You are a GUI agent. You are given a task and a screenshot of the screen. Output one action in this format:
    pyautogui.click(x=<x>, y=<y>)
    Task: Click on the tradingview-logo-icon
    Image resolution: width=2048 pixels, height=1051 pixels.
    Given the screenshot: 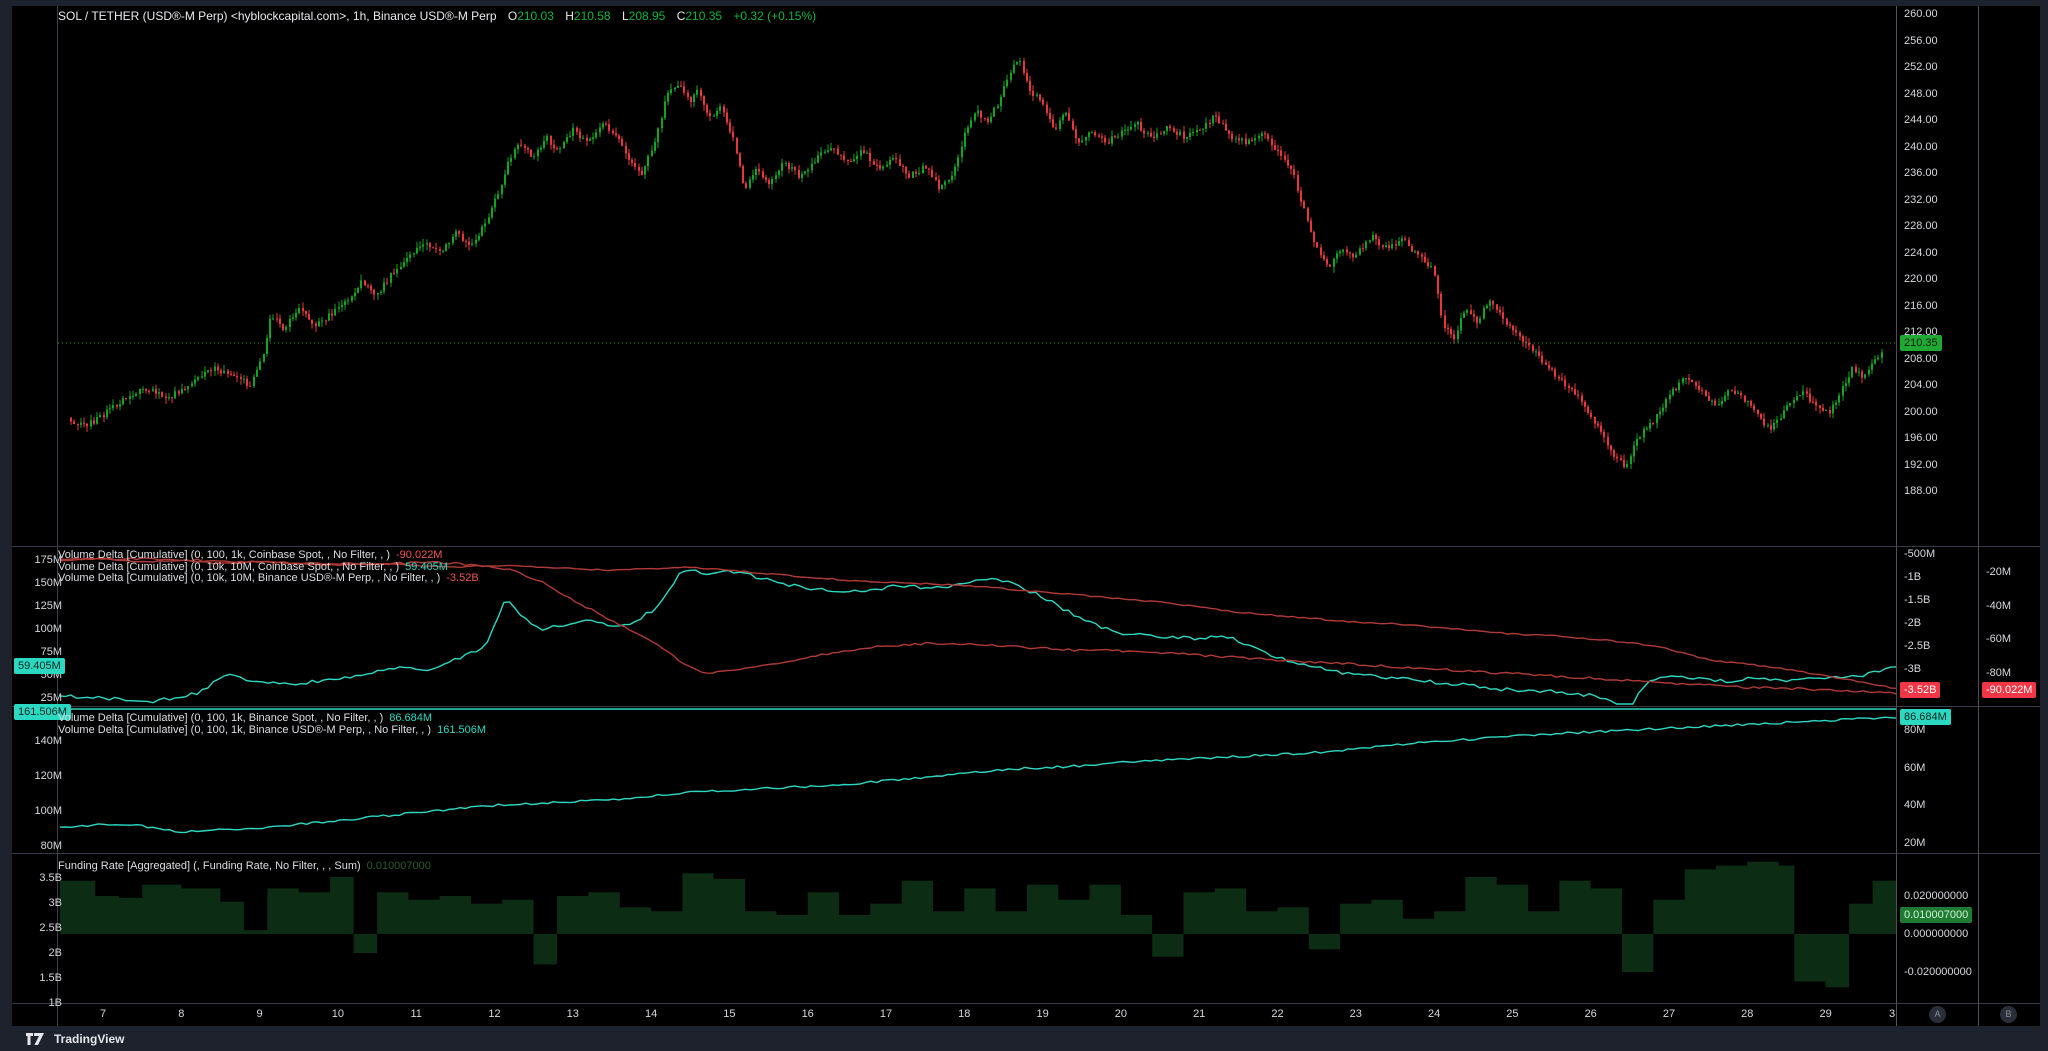 What is the action you would take?
    pyautogui.click(x=36, y=1039)
    